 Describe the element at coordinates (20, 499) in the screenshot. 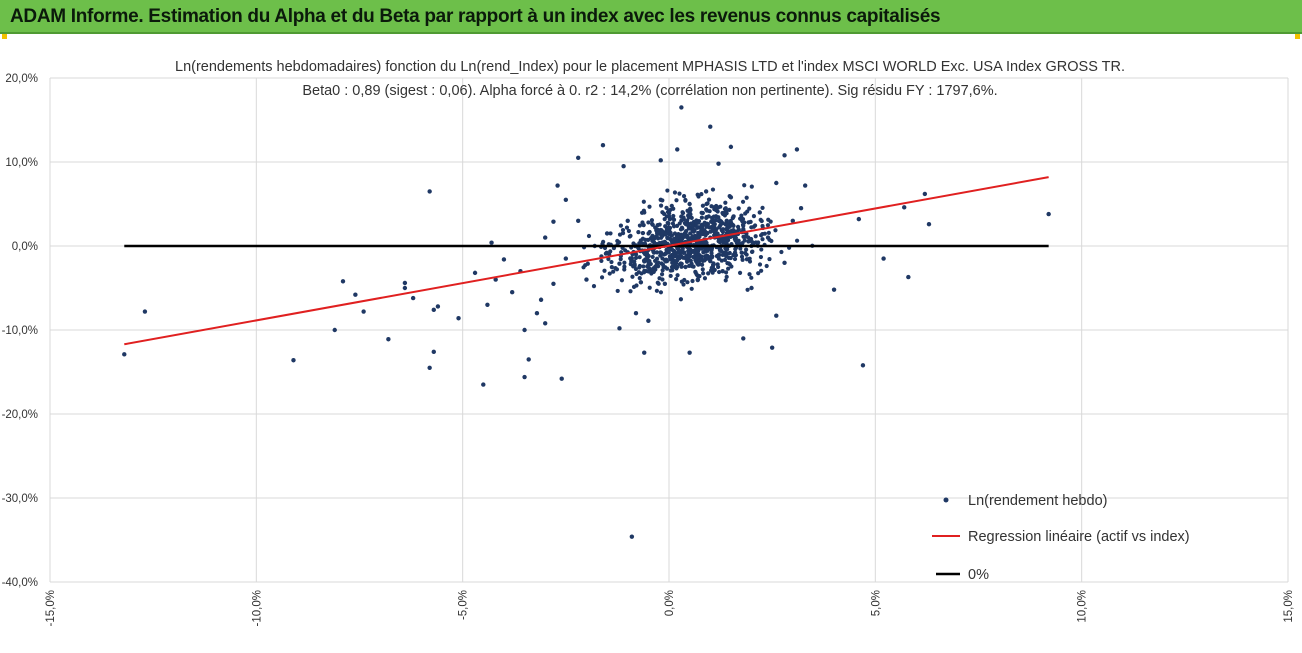

I see `y-tick-label: -30,0%` at that location.